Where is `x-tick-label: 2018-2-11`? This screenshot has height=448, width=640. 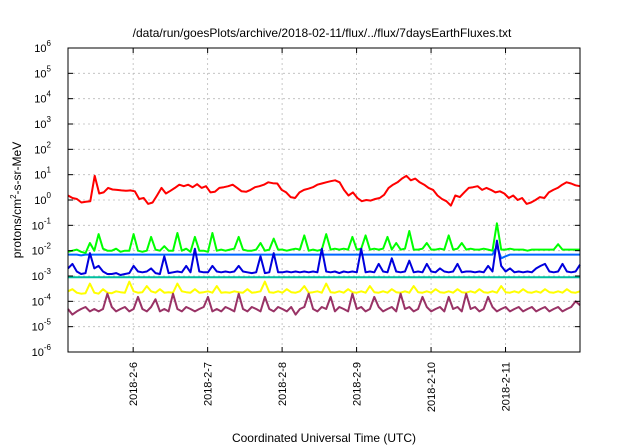 x-tick-label: 2018-2-11 is located at coordinates (507, 386).